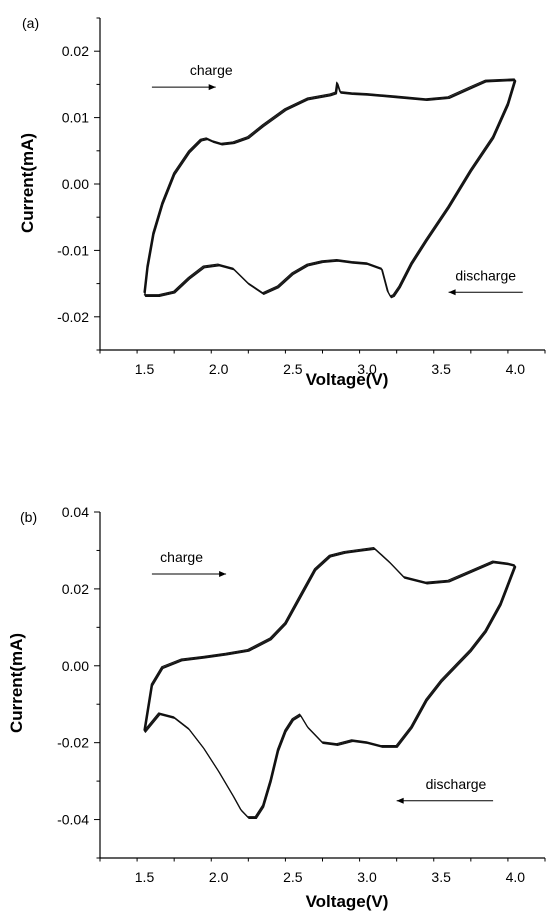 This screenshot has height=920, width=554. I want to click on y-tick-label: -0.01, so click(73, 250).